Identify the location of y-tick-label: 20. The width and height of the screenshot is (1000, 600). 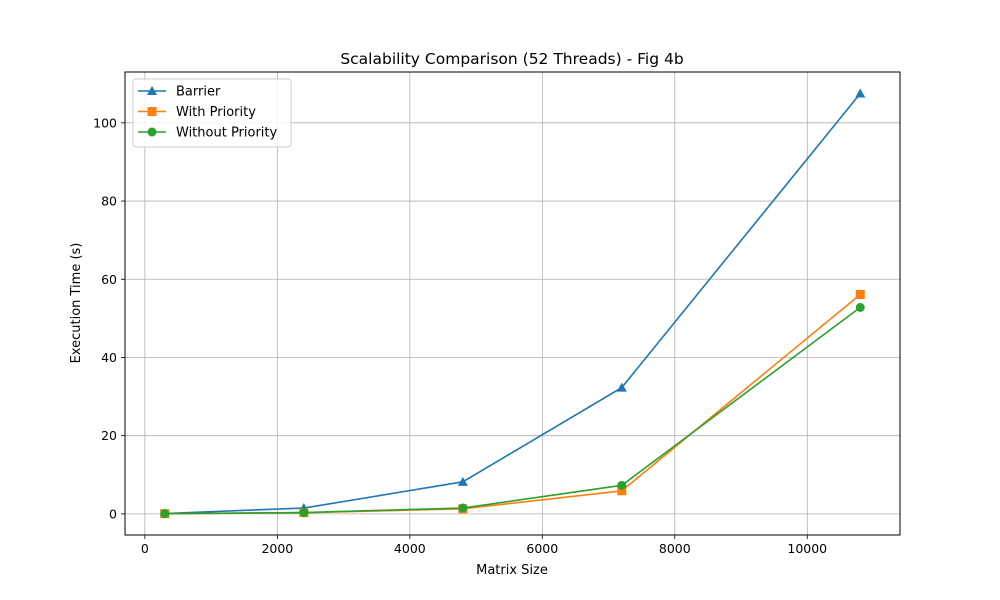
(109, 435).